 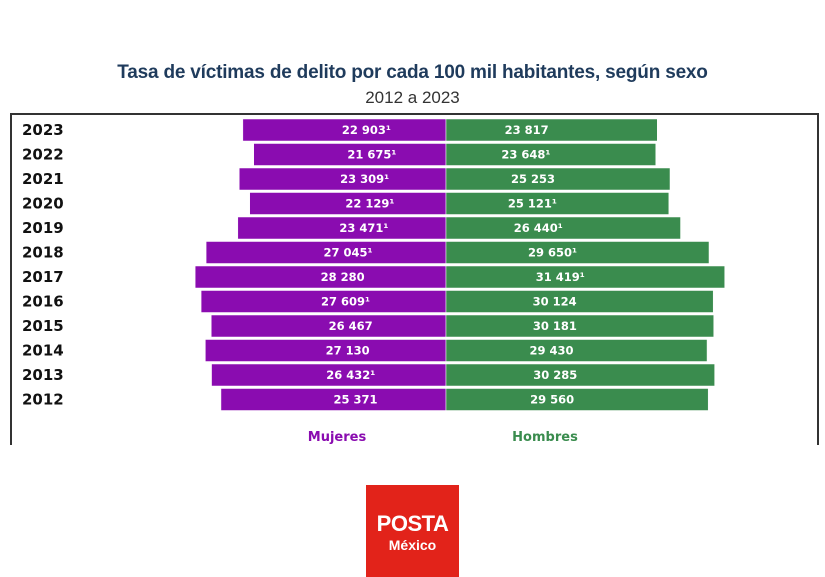 I want to click on year-label: 2023, so click(x=43, y=130).